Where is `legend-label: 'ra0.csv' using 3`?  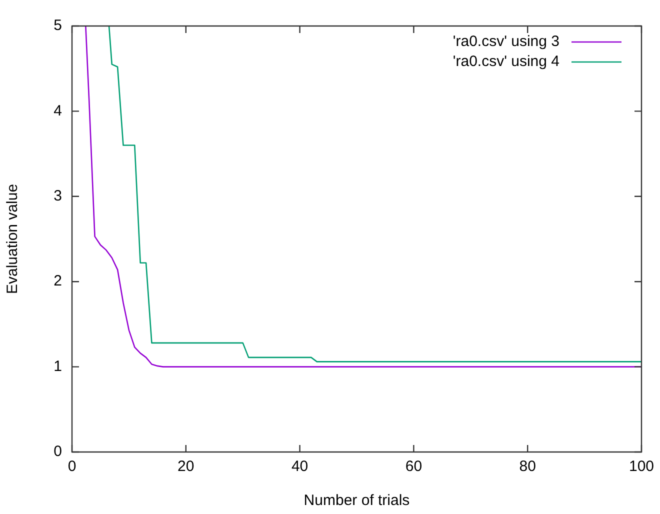
legend-label: 'ra0.csv' using 3 is located at coordinates (506, 41).